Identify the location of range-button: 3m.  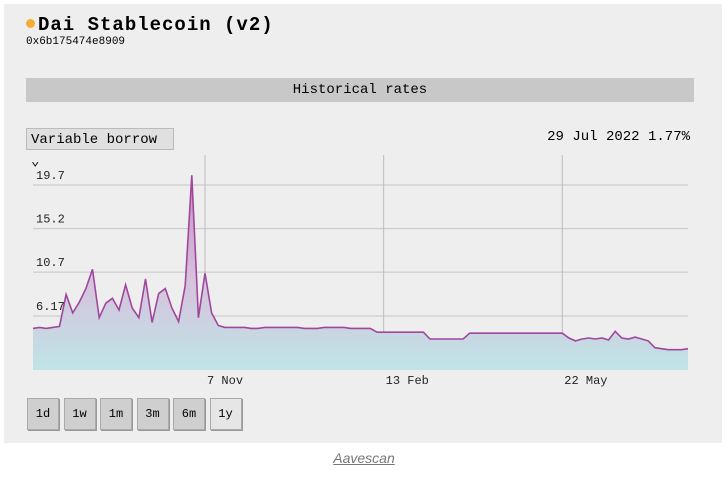
(152, 414).